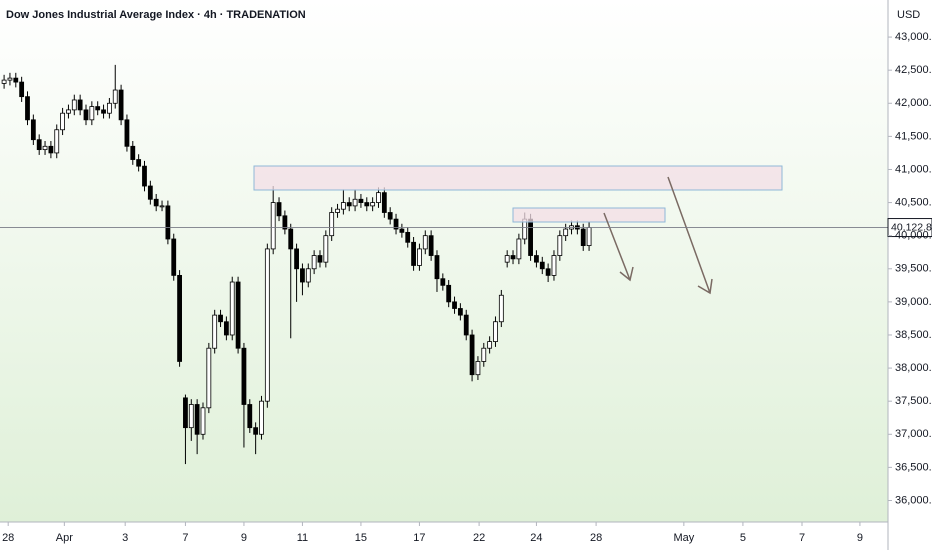  Describe the element at coordinates (913, 103) in the screenshot. I see `y-tick-label: 42,000.0` at that location.